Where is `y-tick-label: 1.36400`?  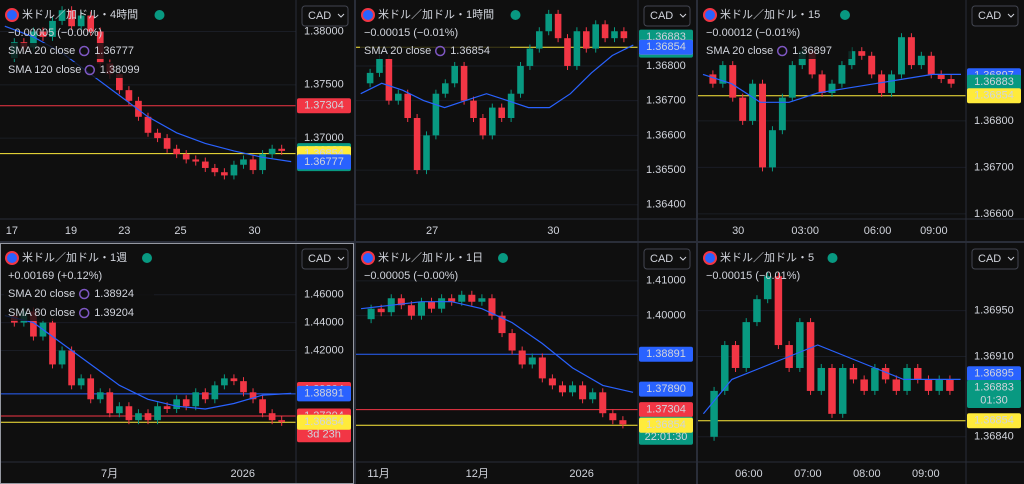
y-tick-label: 1.36400 is located at coordinates (666, 205).